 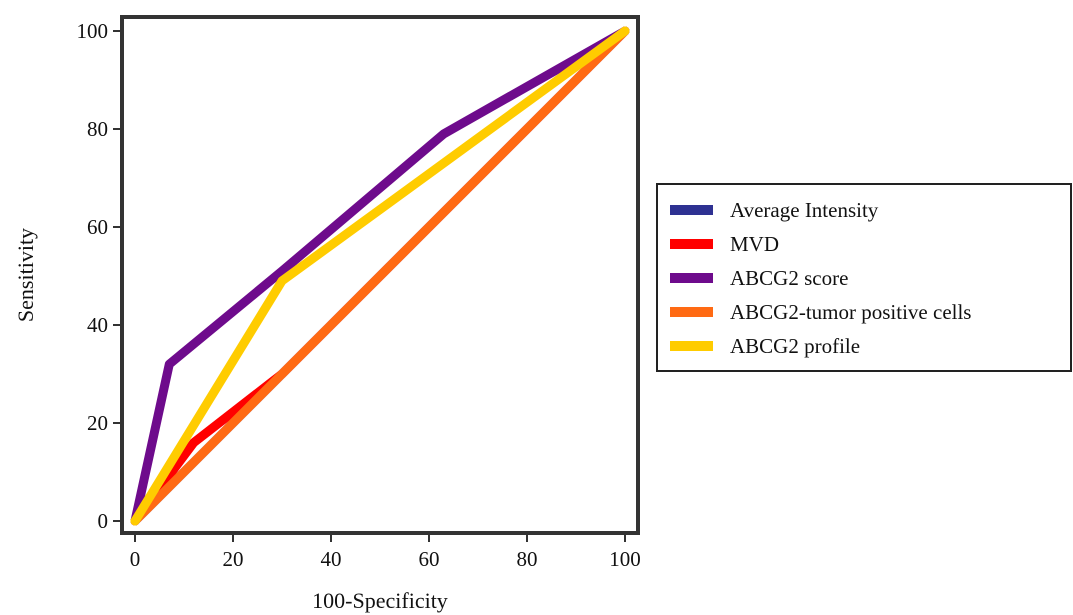 What do you see at coordinates (97, 325) in the screenshot?
I see `y-tick-label: 40` at bounding box center [97, 325].